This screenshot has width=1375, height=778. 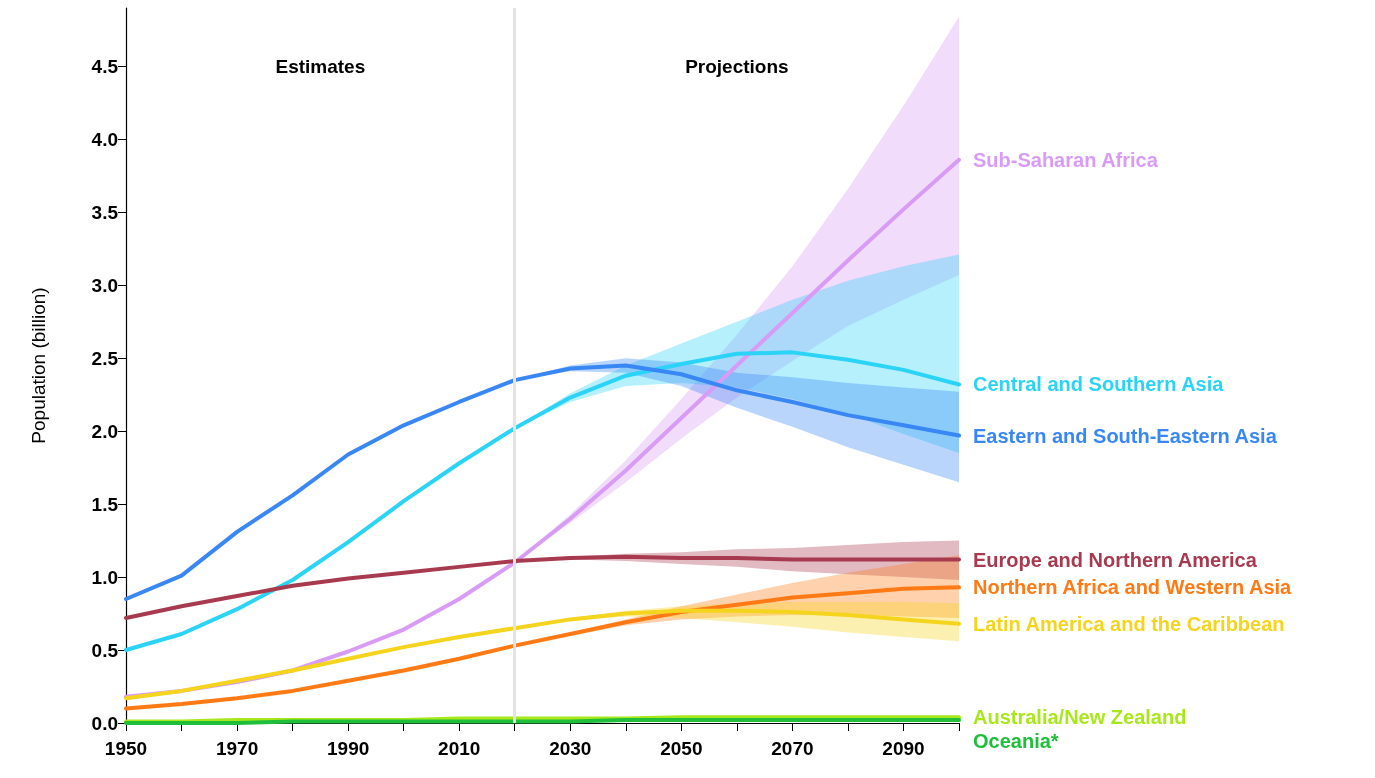 What do you see at coordinates (1129, 623) in the screenshot?
I see `series-label: Latin America and the Caribbean` at bounding box center [1129, 623].